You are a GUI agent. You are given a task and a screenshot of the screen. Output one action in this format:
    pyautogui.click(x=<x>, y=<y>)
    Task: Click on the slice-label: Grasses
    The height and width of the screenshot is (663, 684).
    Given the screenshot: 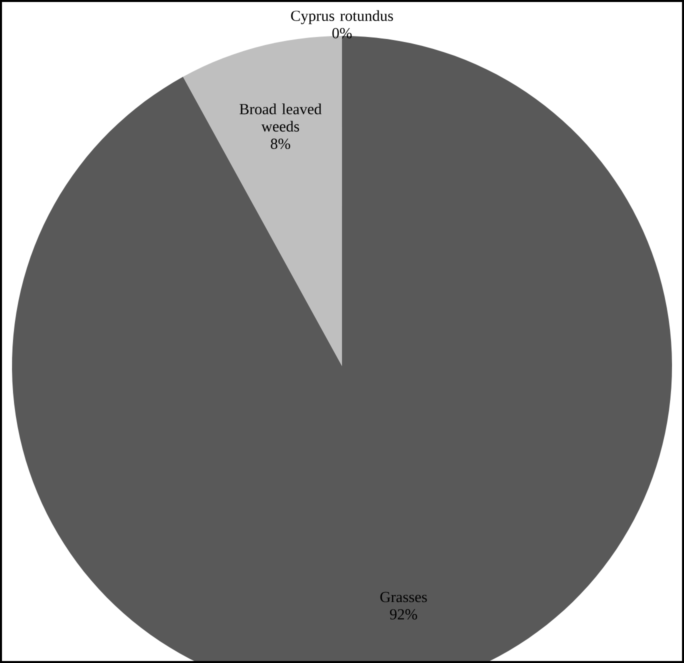 What is the action you would take?
    pyautogui.click(x=403, y=597)
    